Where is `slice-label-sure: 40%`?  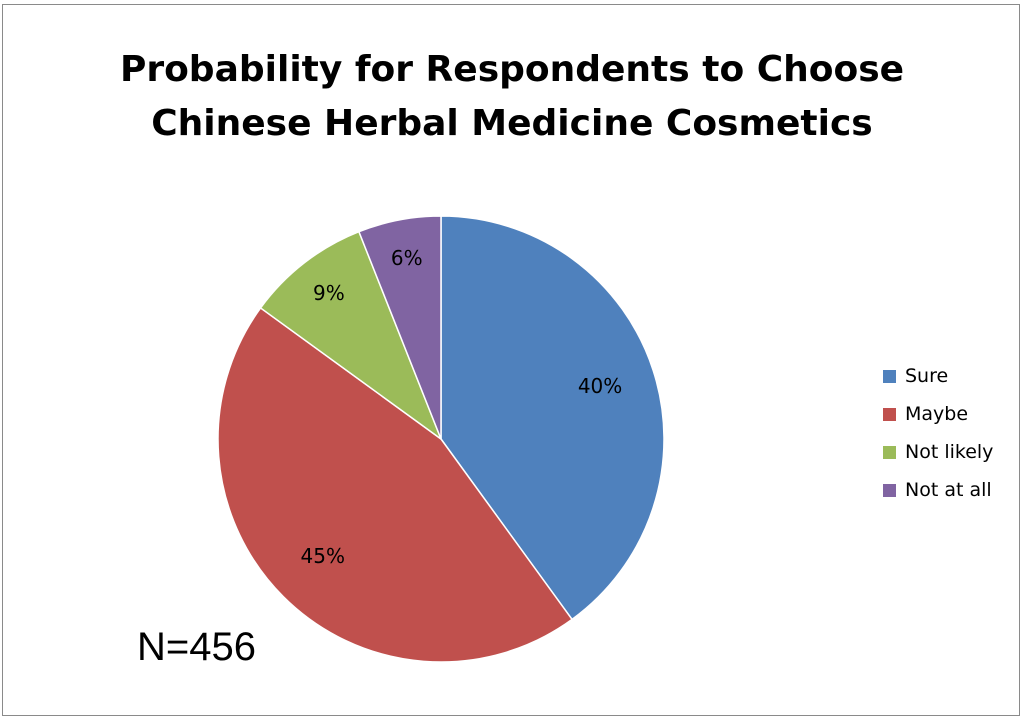
slice-label-sure: 40% is located at coordinates (600, 386).